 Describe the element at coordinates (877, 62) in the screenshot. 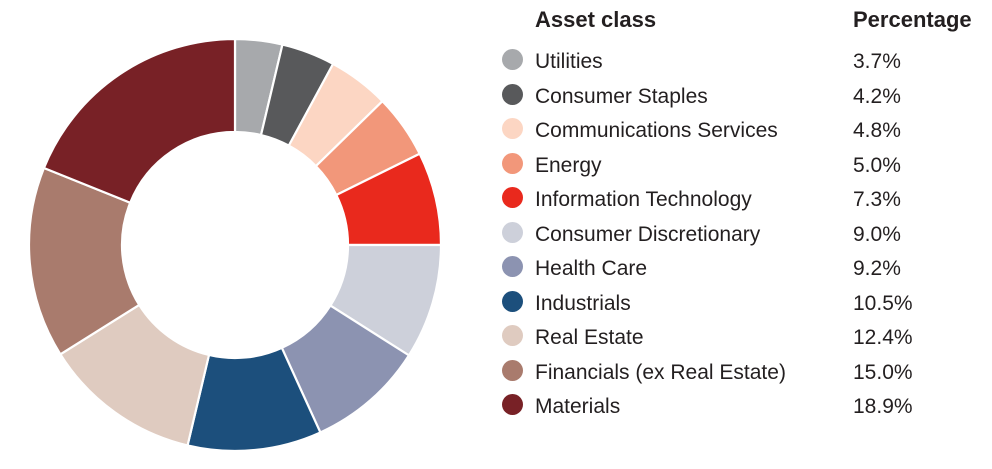

I see `legend-value-utilities: 3.7%` at that location.